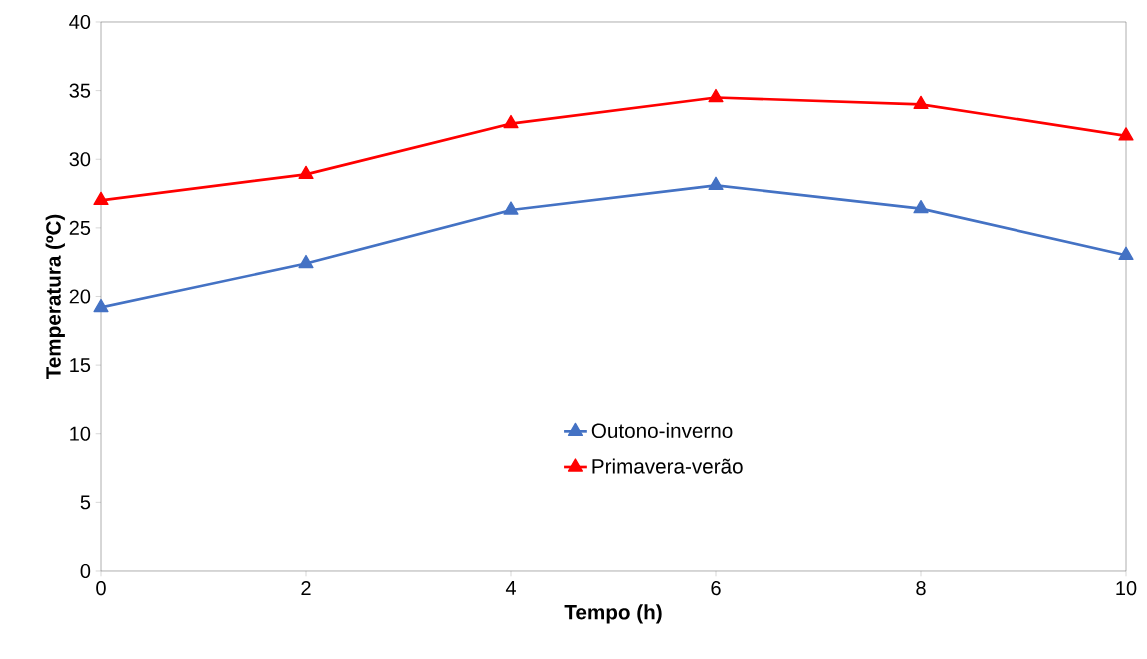  Describe the element at coordinates (667, 466) in the screenshot. I see `legend-label: Primavera-verão` at that location.